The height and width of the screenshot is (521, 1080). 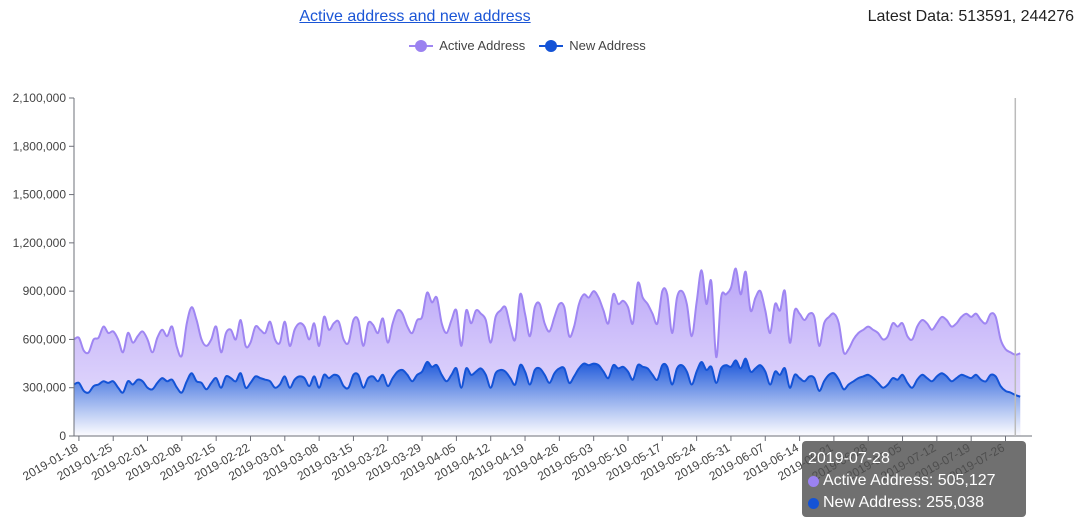 I want to click on legend-label-new: New Address, so click(x=607, y=45).